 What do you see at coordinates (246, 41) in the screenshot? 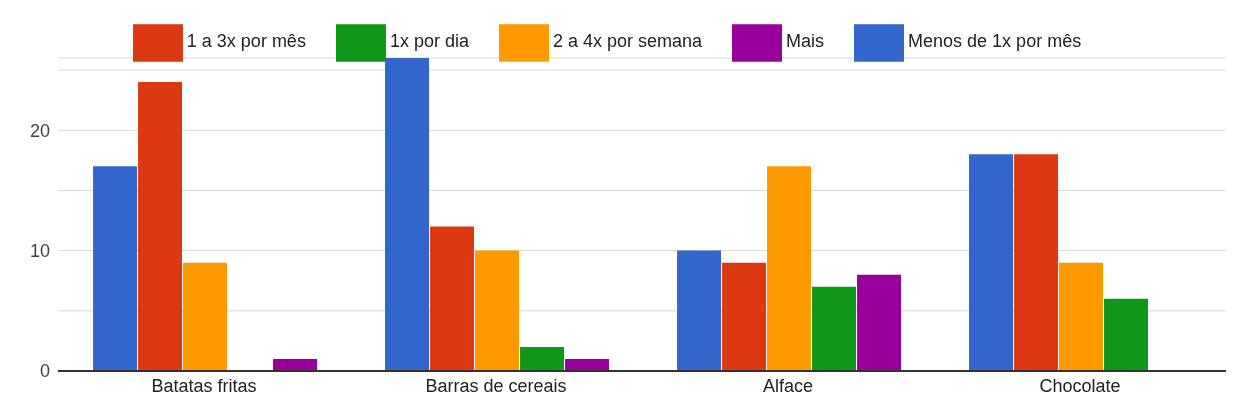
I see `legend-label: 1 a 3x por mês` at bounding box center [246, 41].